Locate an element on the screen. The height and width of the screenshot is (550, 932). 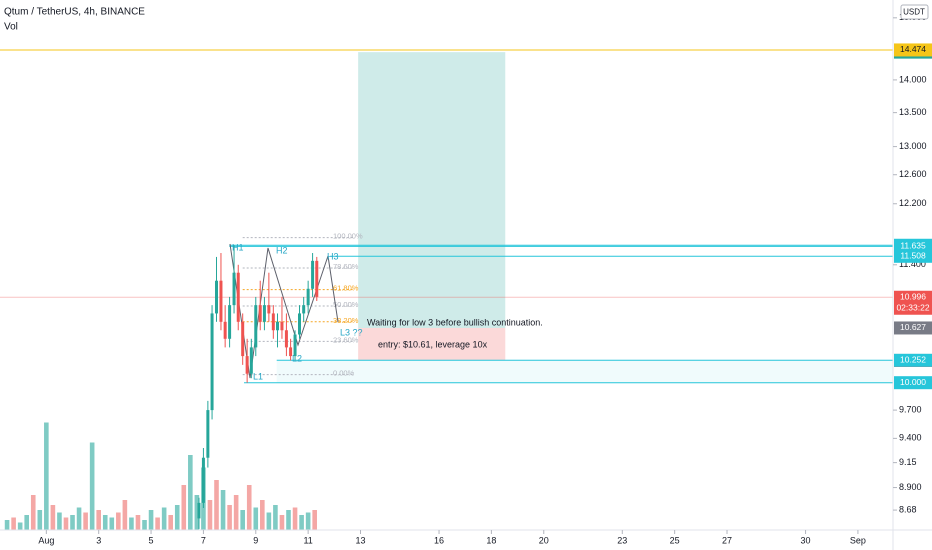
x-tick-label: 23 is located at coordinates (622, 540).